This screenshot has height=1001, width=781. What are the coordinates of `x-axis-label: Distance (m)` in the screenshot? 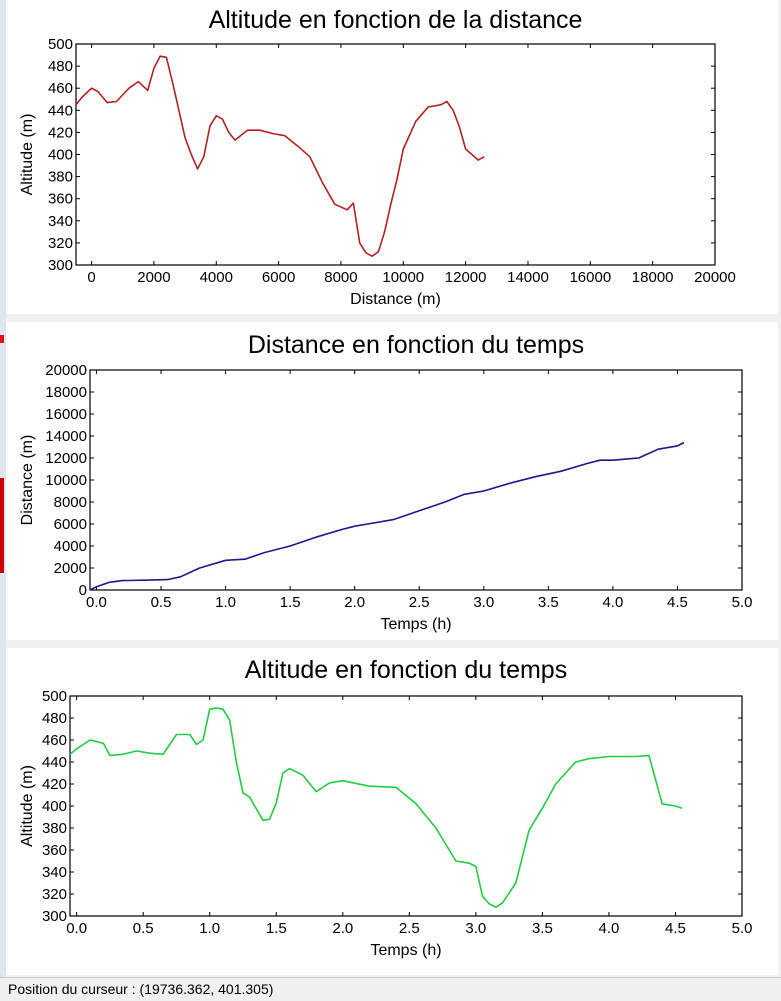 It's located at (395, 299).